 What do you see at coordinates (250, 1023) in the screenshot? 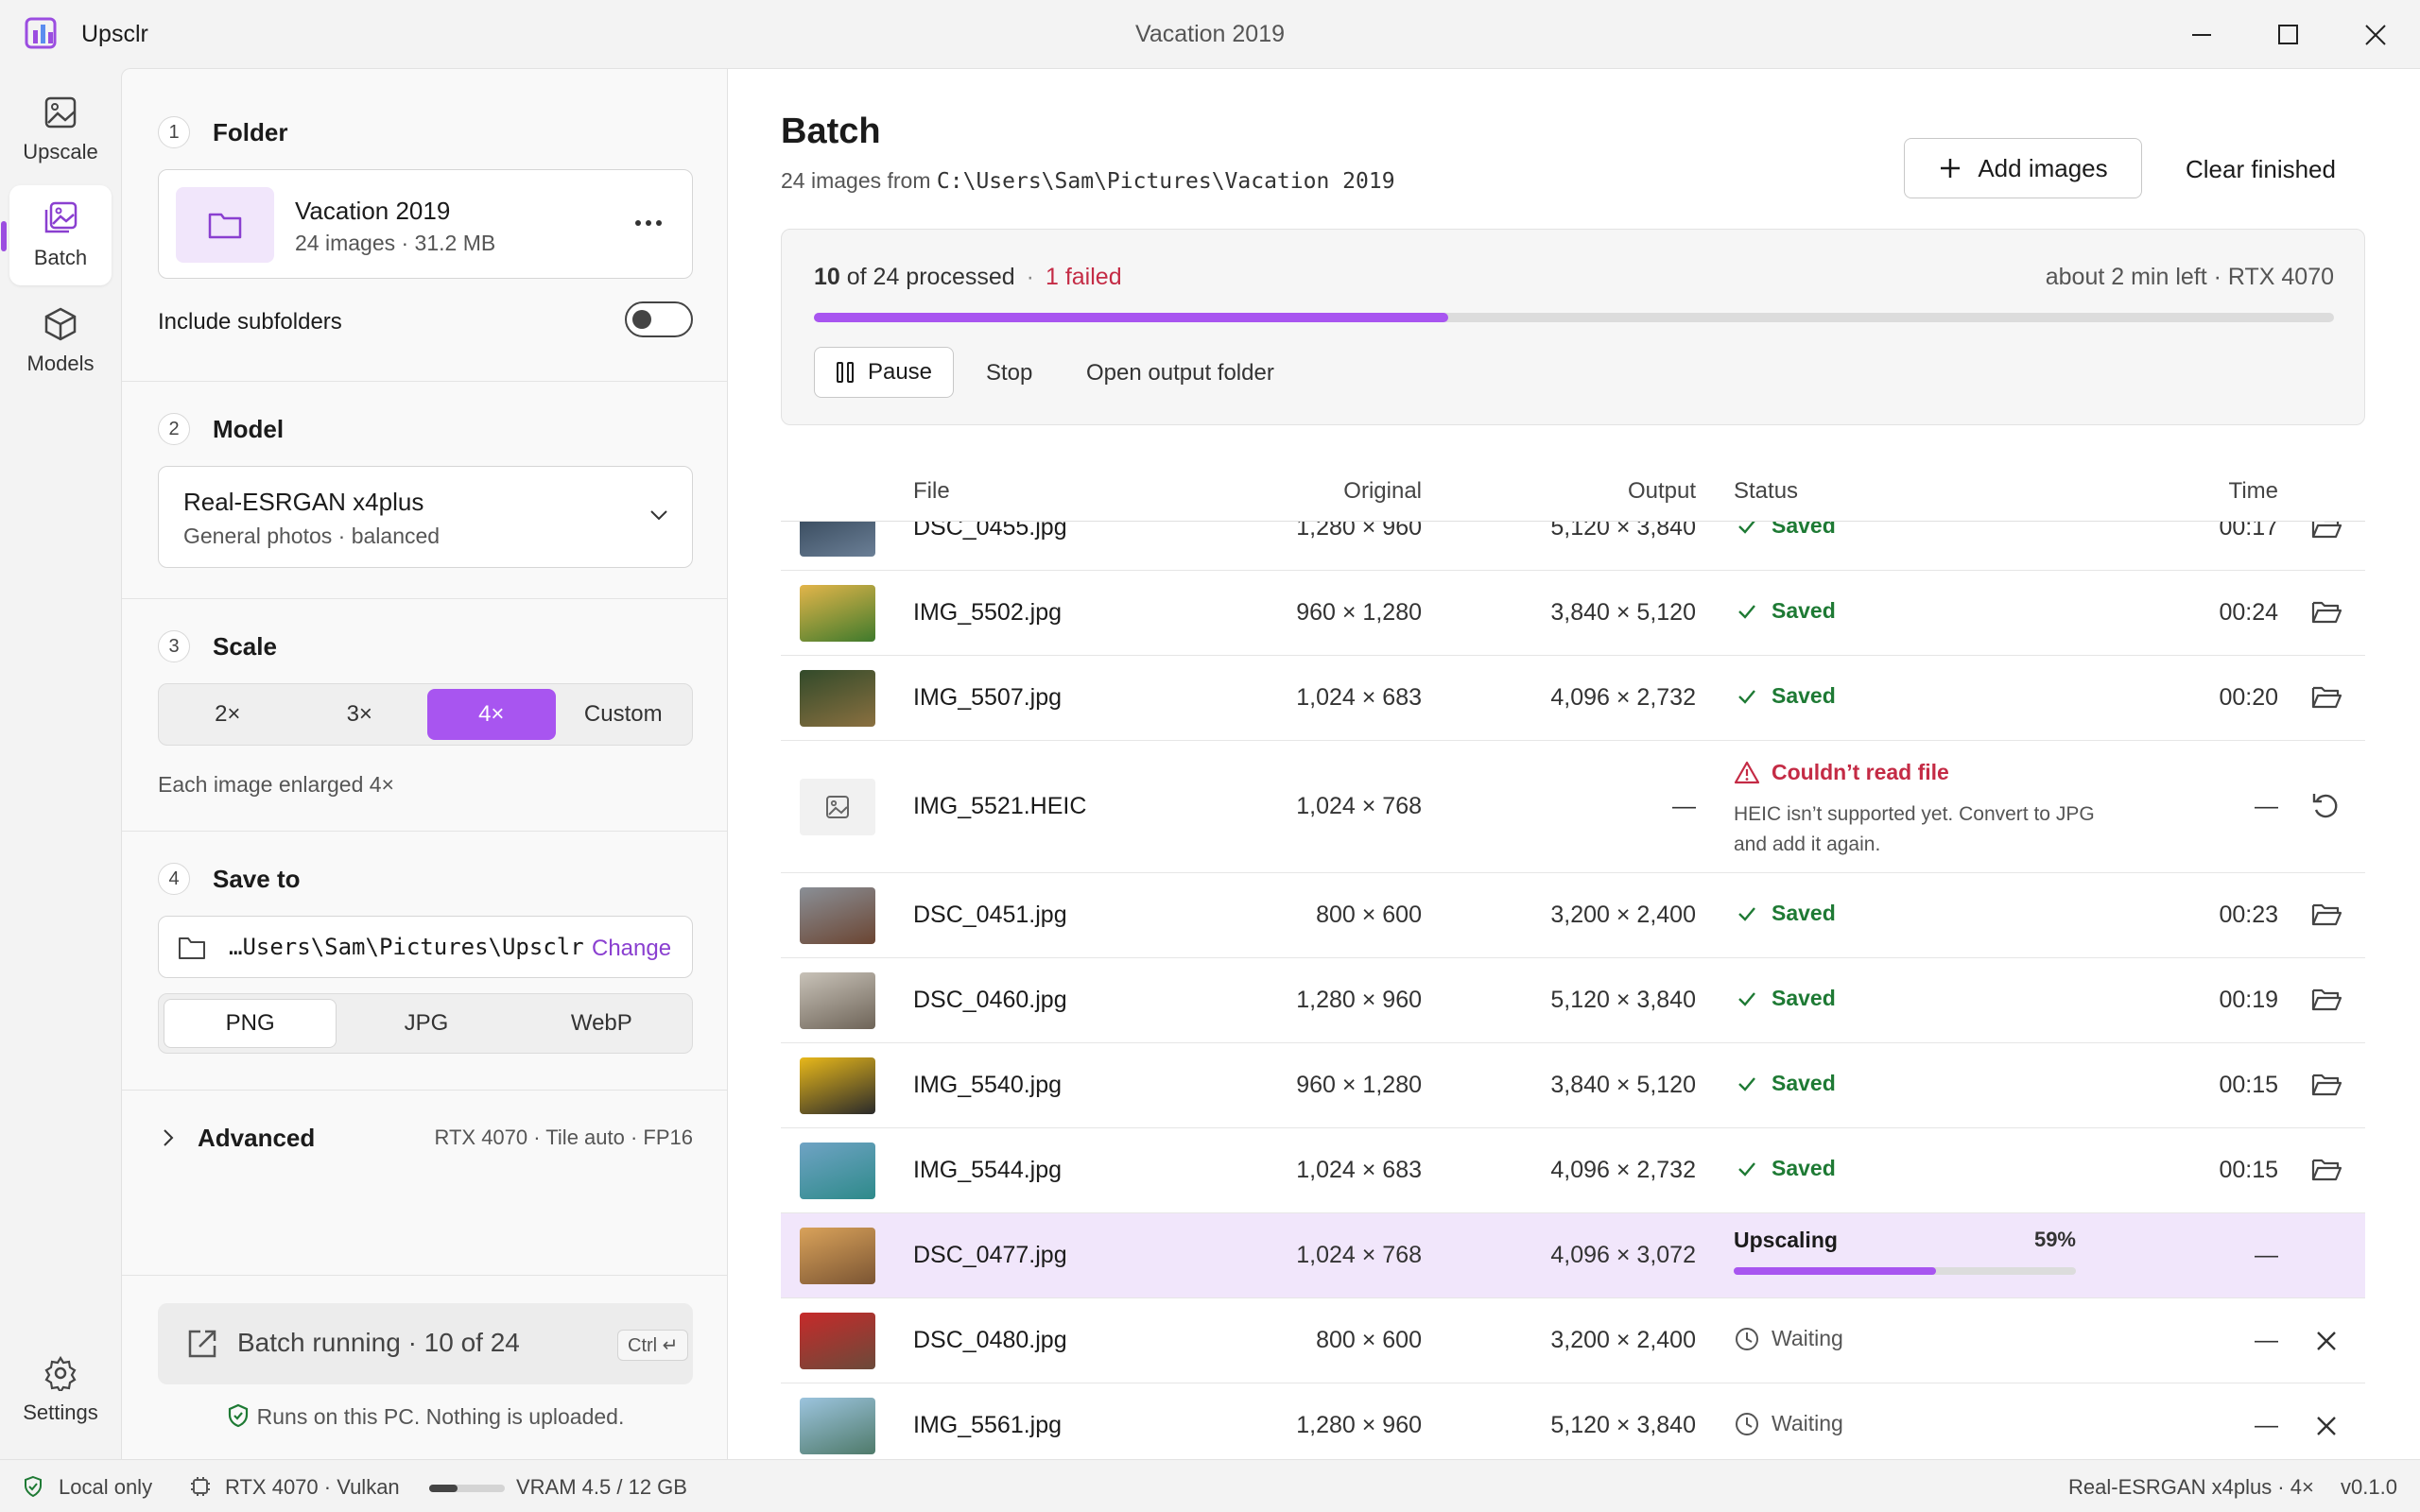
I see `format-png: PNG` at bounding box center [250, 1023].